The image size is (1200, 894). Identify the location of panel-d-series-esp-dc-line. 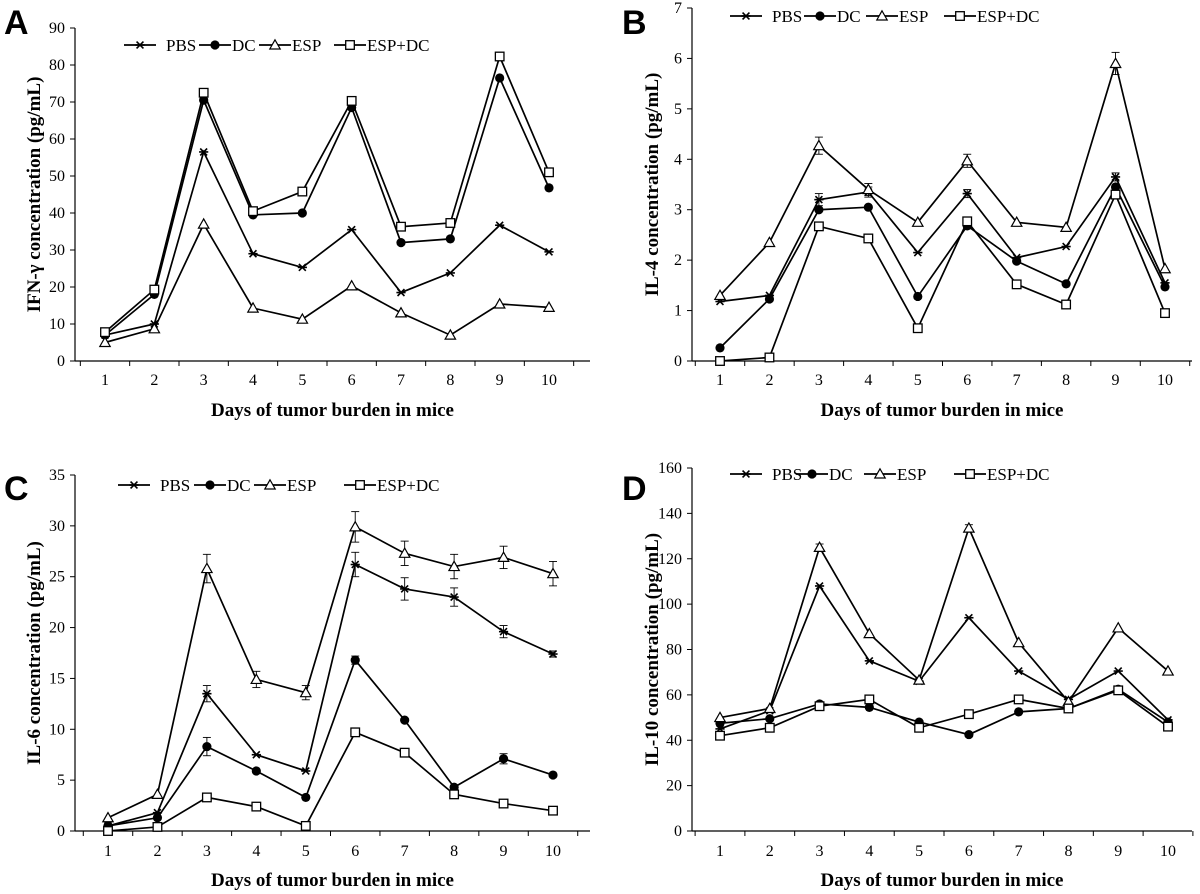
(944, 713).